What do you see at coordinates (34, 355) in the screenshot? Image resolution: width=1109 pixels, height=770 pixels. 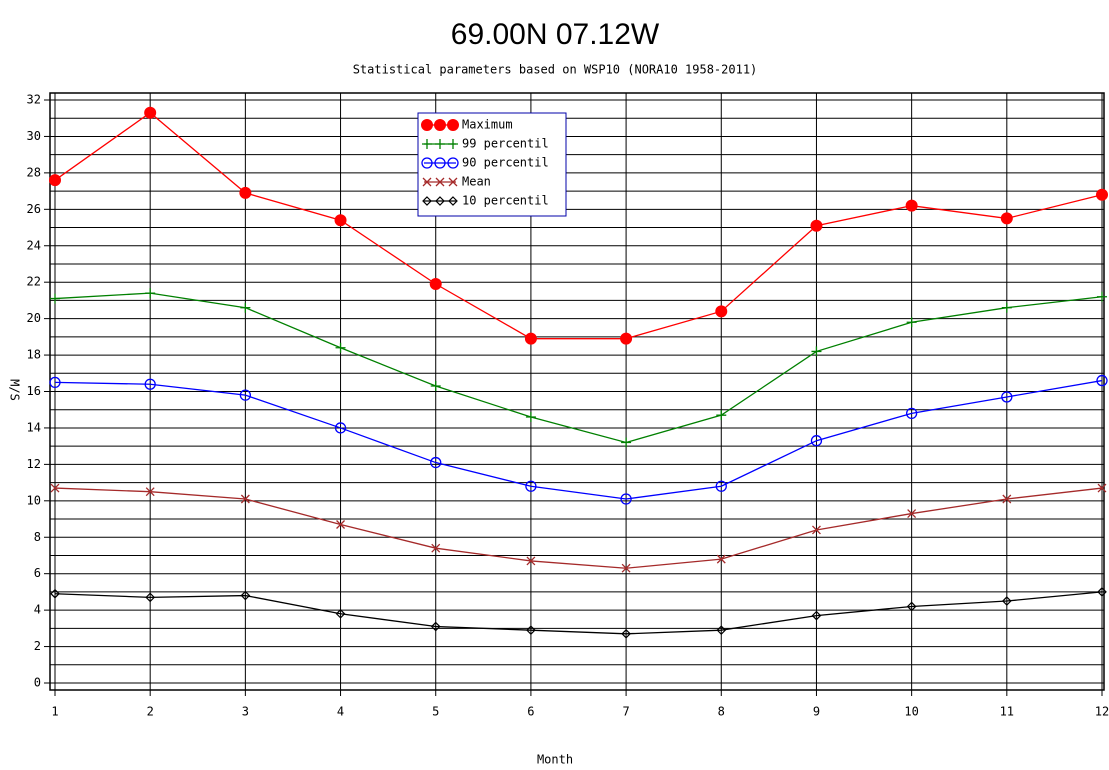 I see `y-tick-label: 18` at bounding box center [34, 355].